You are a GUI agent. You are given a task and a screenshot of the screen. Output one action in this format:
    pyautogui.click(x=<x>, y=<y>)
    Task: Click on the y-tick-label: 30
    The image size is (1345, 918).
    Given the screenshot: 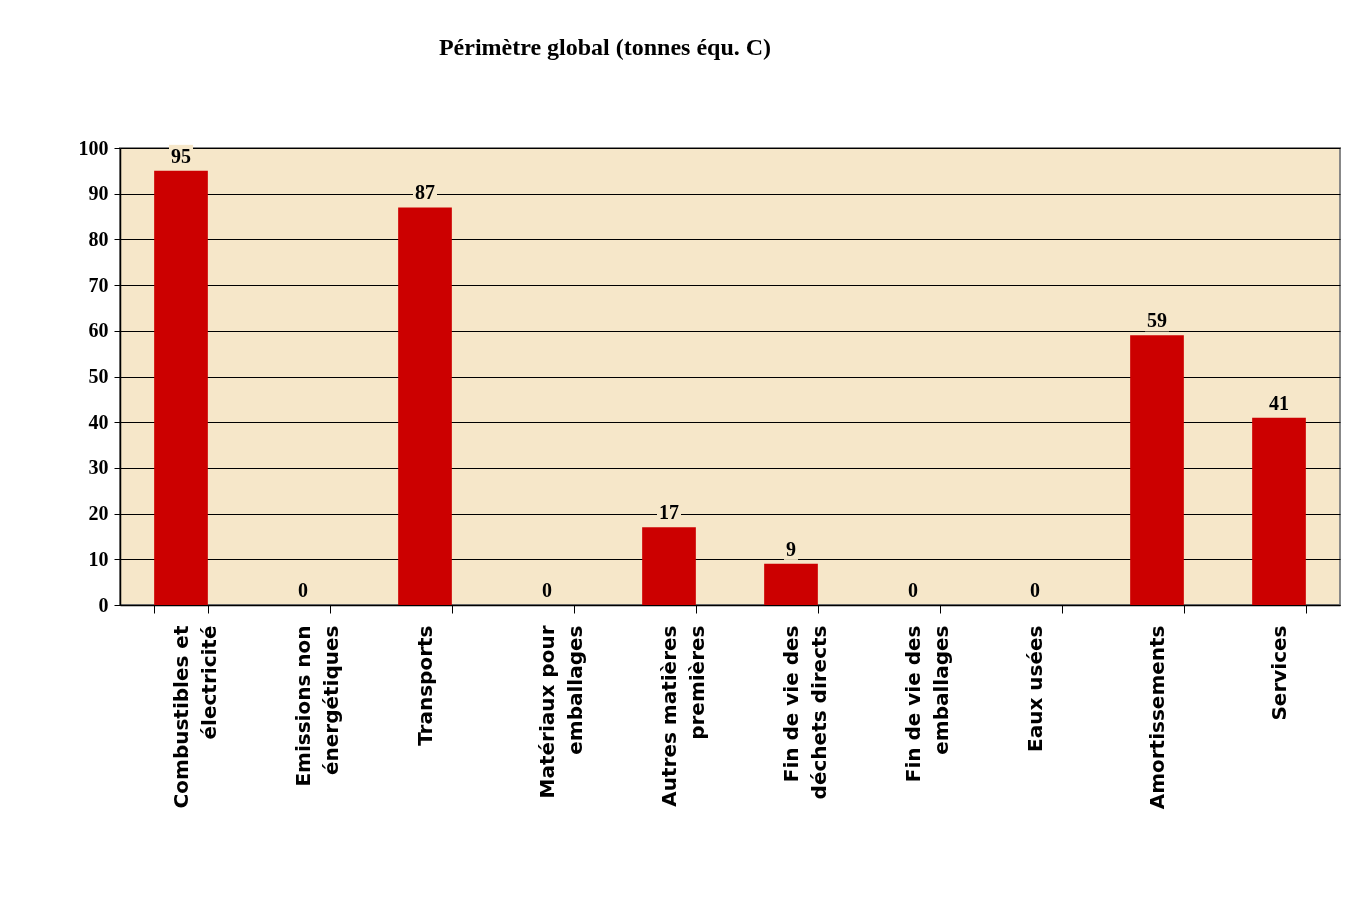 What is the action you would take?
    pyautogui.click(x=98, y=467)
    